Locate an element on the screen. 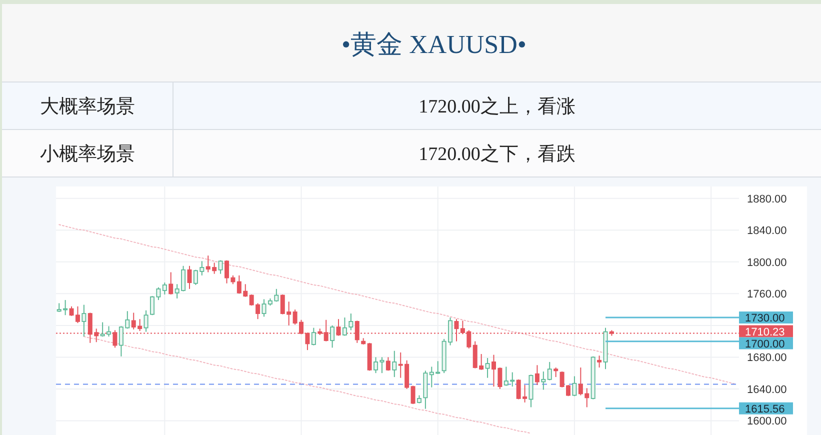  text: 1720.00之下，看跌 is located at coordinates (497, 153).